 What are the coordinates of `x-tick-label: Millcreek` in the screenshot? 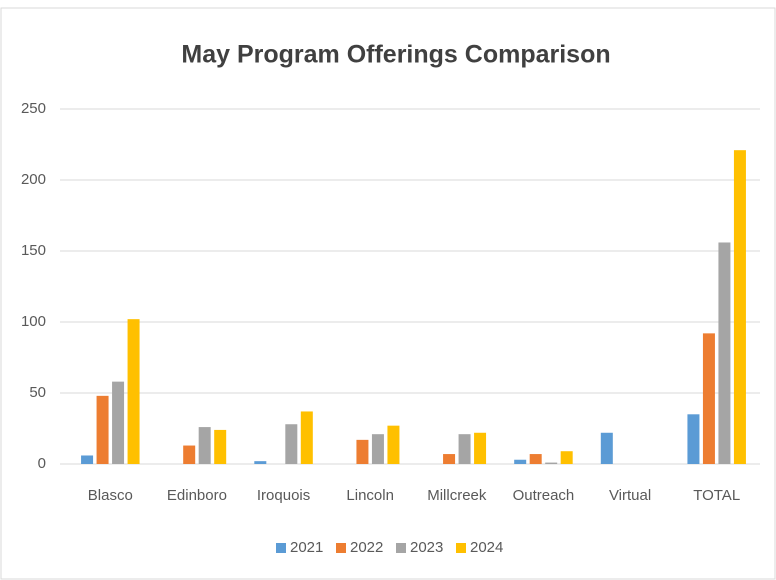 It's located at (457, 495).